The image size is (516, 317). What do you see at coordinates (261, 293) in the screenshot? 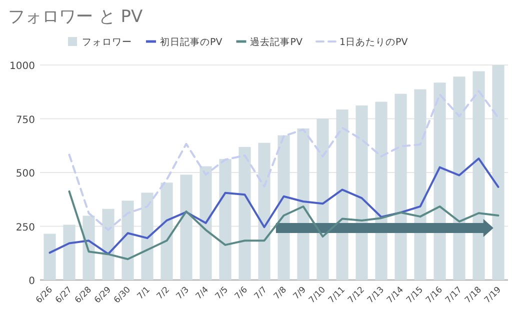
I see `x-tick-label: 7/7` at bounding box center [261, 293].